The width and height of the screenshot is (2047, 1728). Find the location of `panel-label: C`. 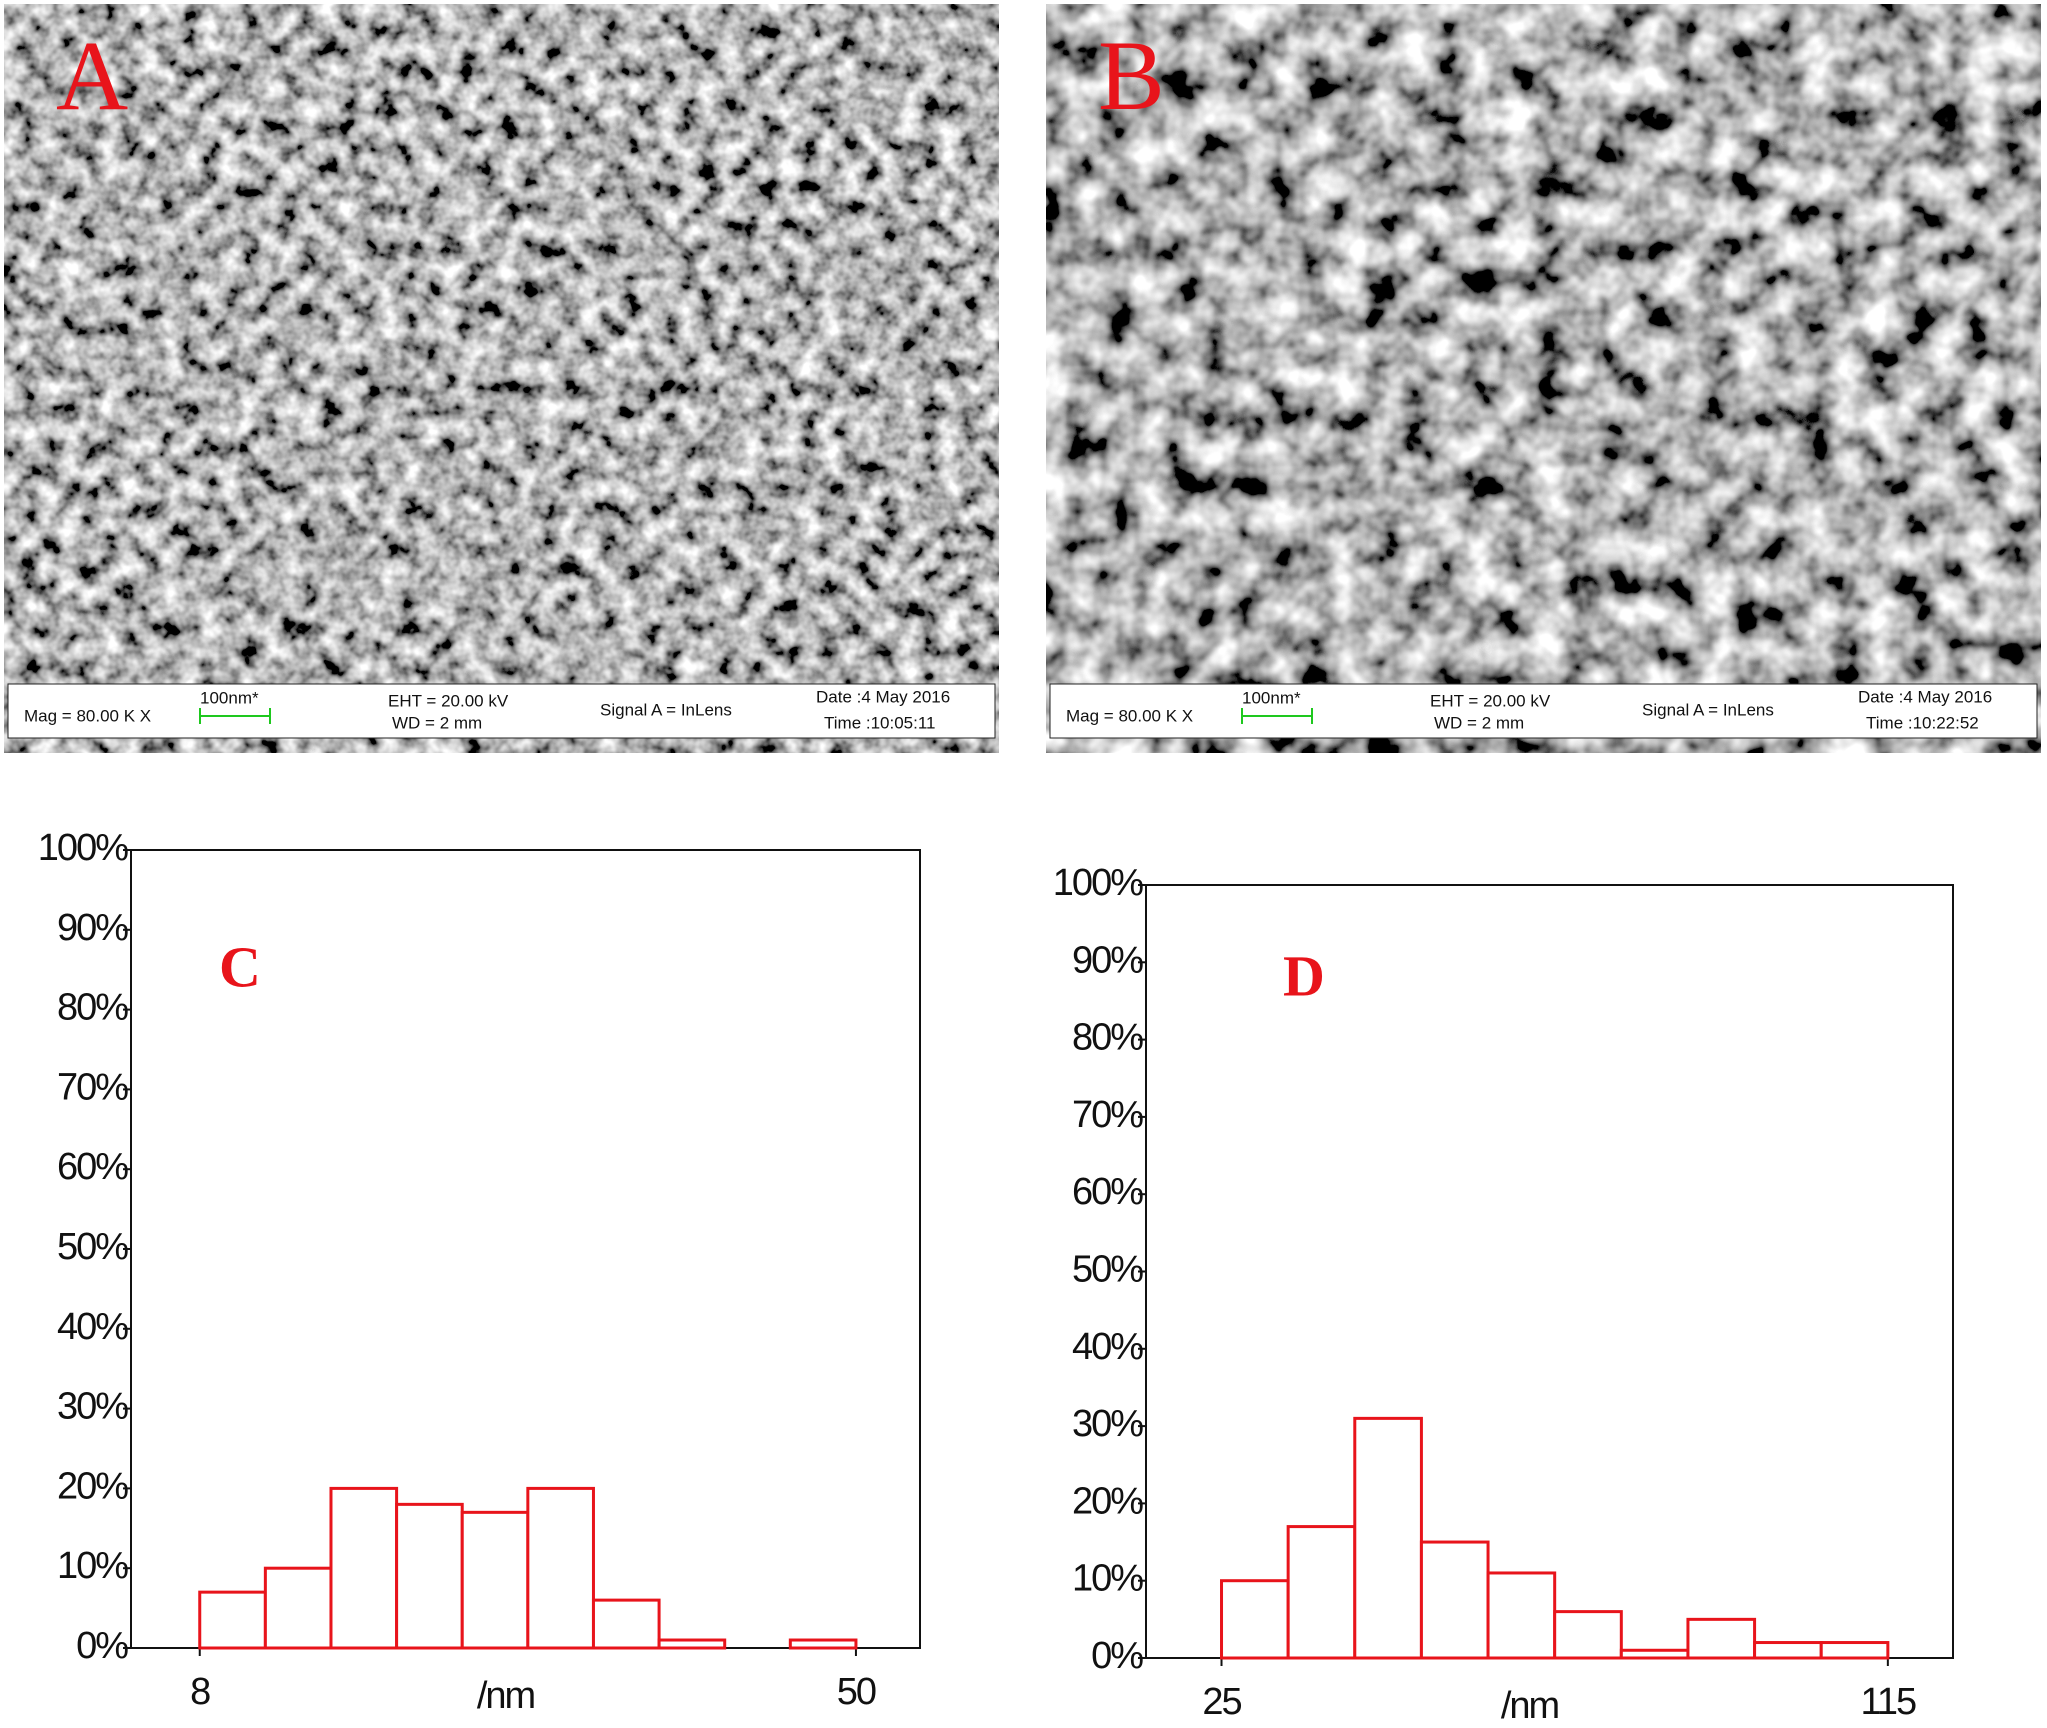

panel-label: C is located at coordinates (240, 966).